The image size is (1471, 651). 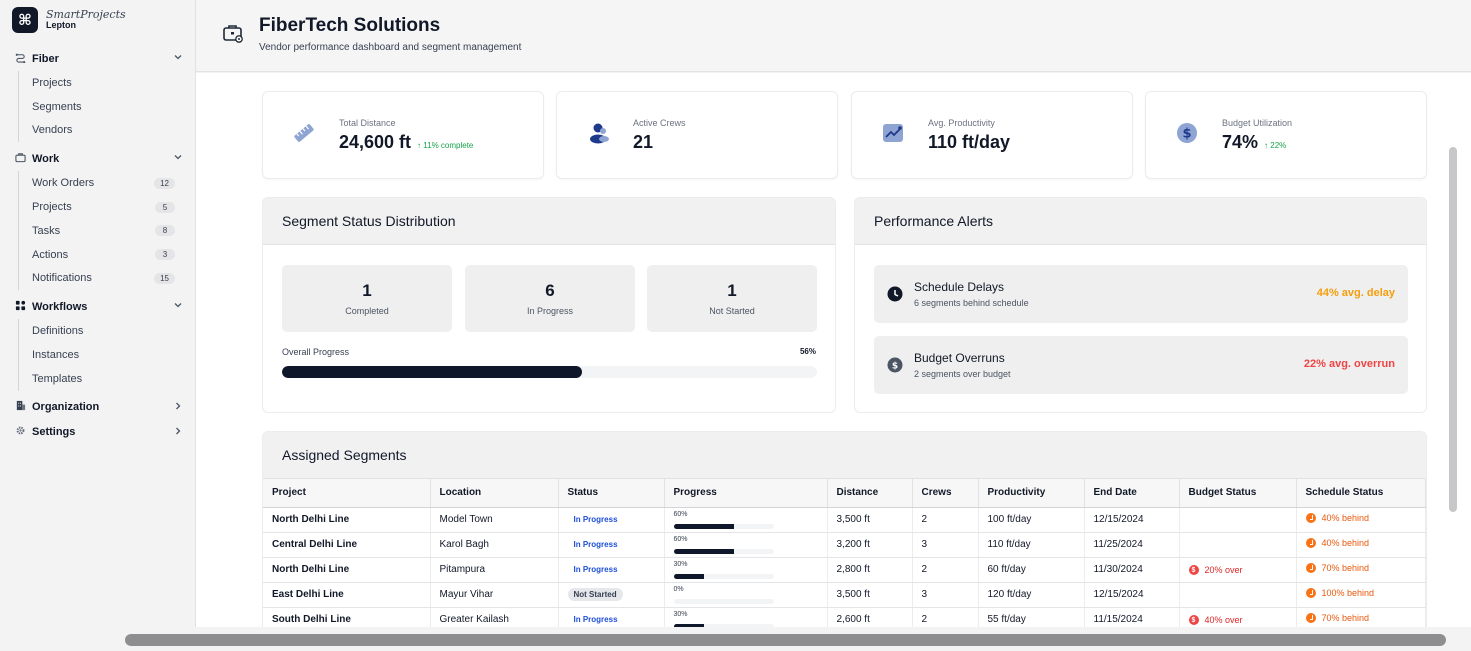 What do you see at coordinates (1257, 123) in the screenshot?
I see `stat-label: Budget Utilization` at bounding box center [1257, 123].